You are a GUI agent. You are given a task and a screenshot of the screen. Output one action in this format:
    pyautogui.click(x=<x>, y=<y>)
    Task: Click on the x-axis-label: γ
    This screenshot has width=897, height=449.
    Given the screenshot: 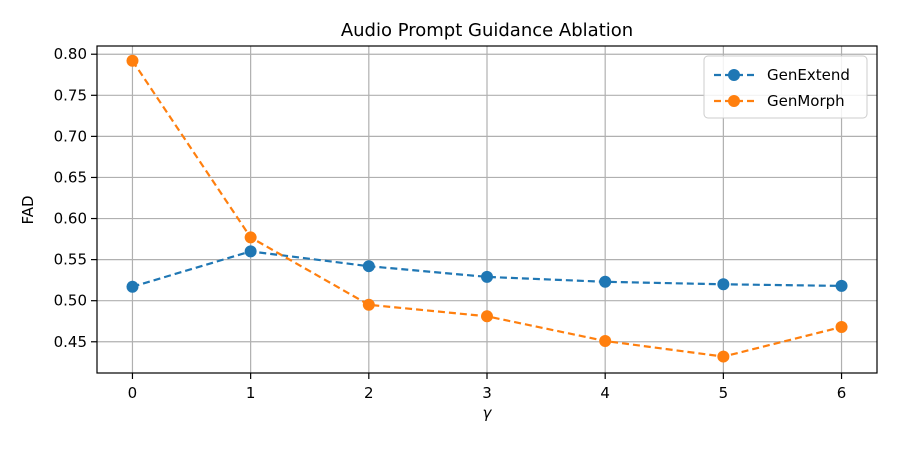 What is the action you would take?
    pyautogui.click(x=488, y=413)
    